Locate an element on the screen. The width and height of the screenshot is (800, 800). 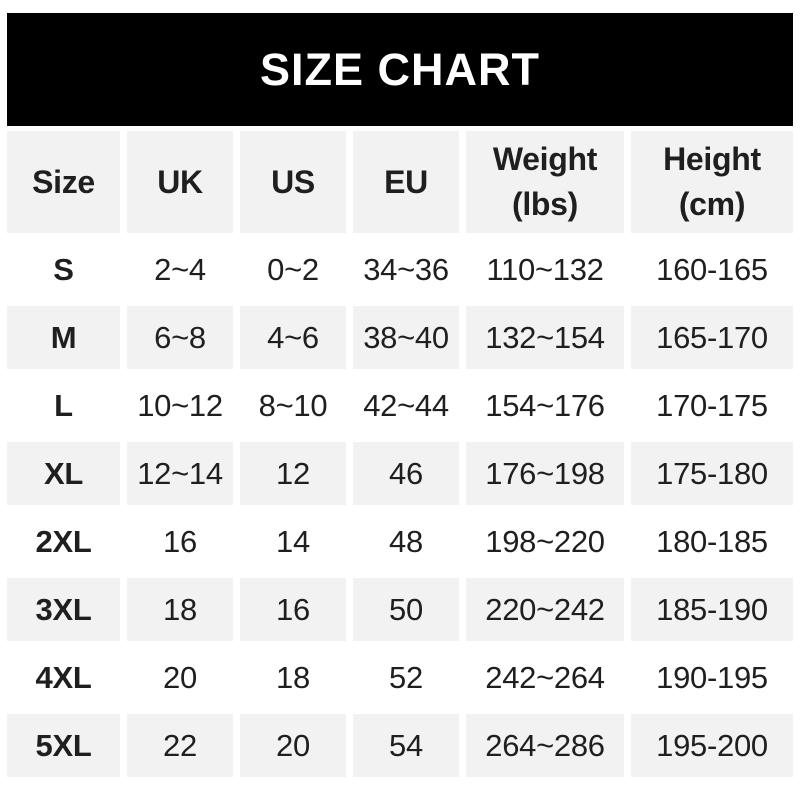
col-header-label: UK is located at coordinates (180, 181).